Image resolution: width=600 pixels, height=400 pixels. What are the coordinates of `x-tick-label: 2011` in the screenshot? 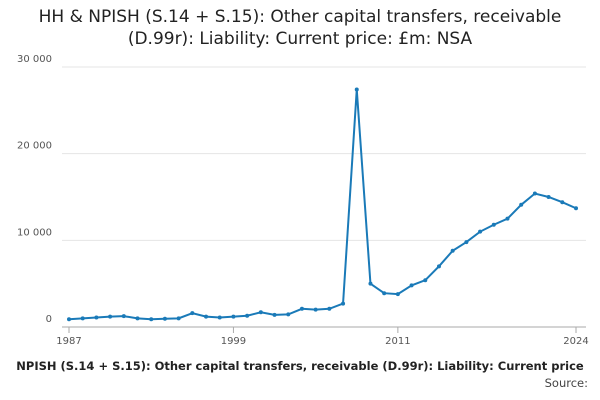 It's located at (397, 341).